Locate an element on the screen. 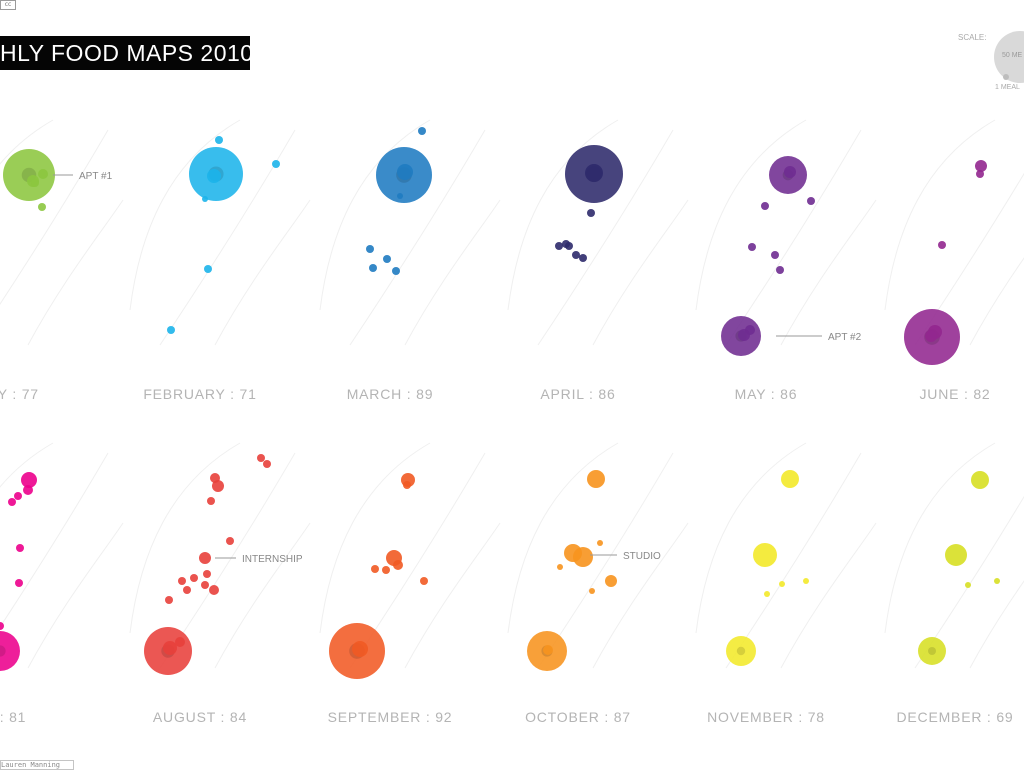 The height and width of the screenshot is (770, 1024). month-label: AUGUST : 84 is located at coordinates (200, 717).